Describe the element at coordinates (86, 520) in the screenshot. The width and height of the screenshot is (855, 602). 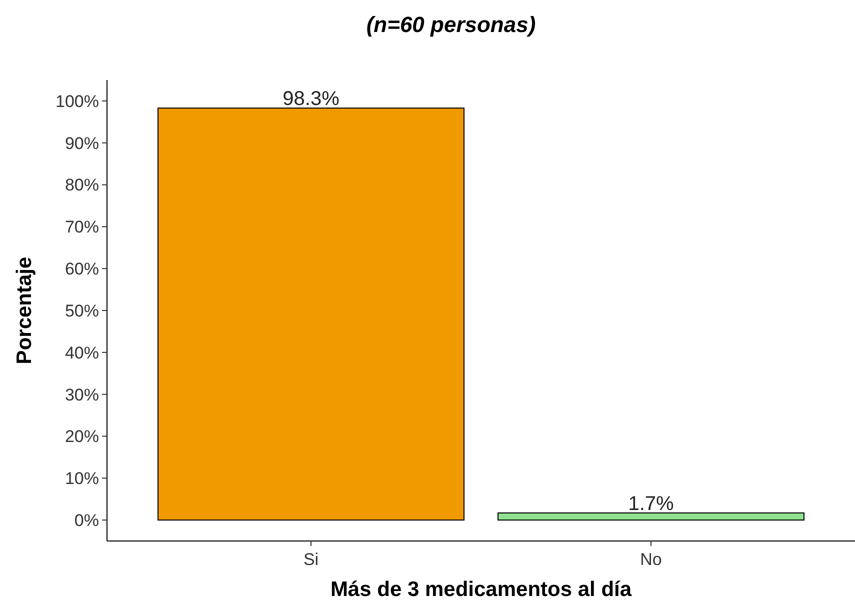
I see `y-tick-label: 0%` at that location.